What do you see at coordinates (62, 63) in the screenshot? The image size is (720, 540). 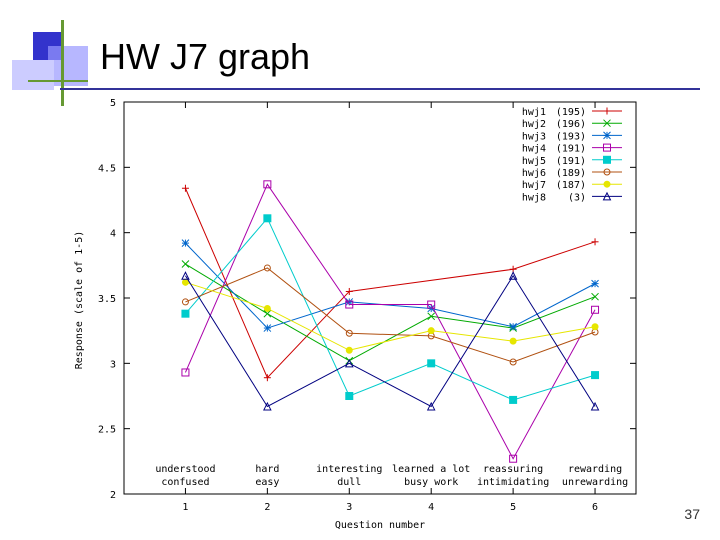 I see `deco-vertical-bar` at bounding box center [62, 63].